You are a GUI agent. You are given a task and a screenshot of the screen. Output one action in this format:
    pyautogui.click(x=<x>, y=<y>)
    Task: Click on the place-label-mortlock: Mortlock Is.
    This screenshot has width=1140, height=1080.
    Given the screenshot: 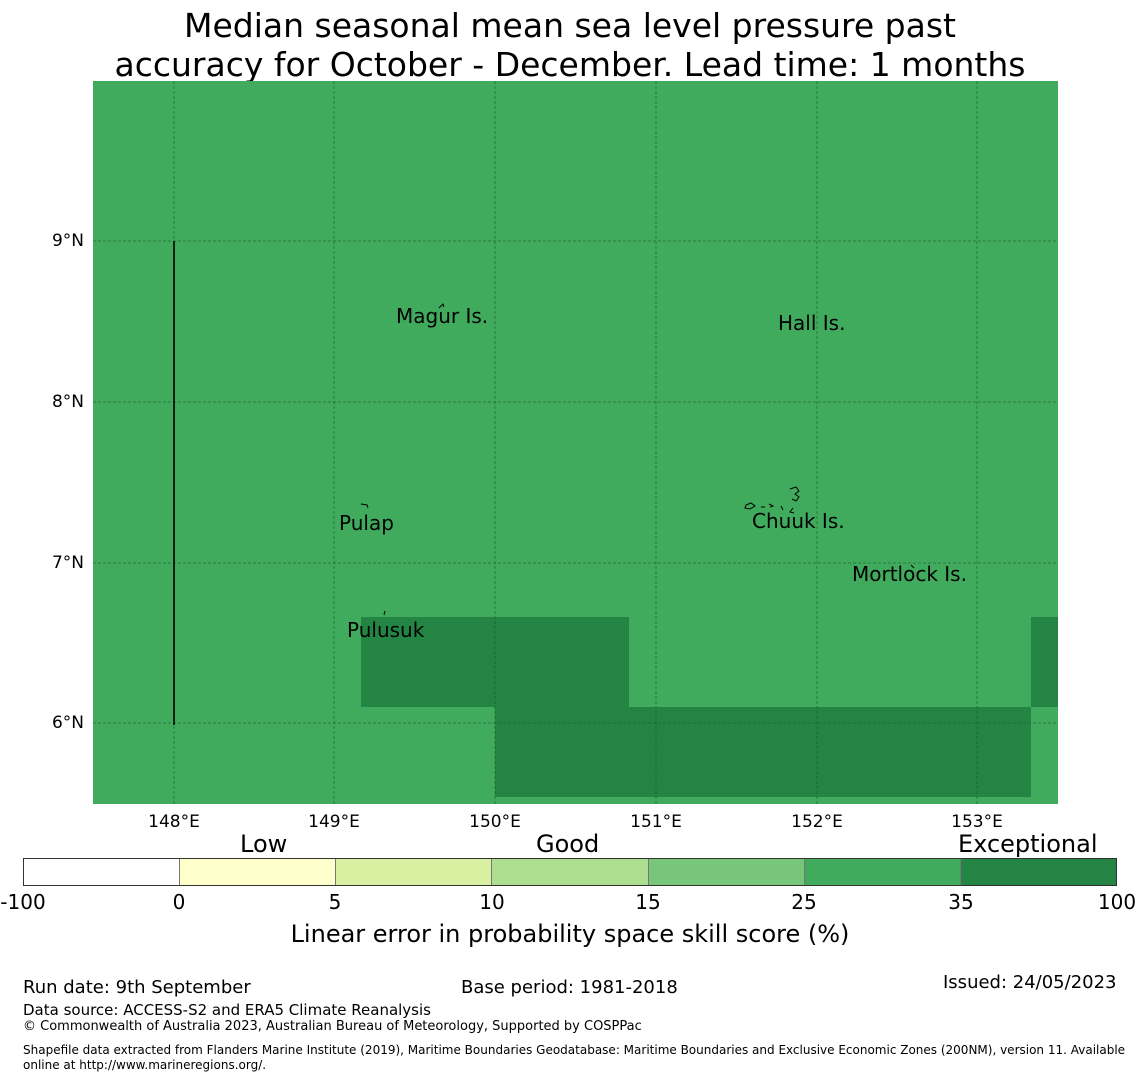 What is the action you would take?
    pyautogui.click(x=909, y=574)
    